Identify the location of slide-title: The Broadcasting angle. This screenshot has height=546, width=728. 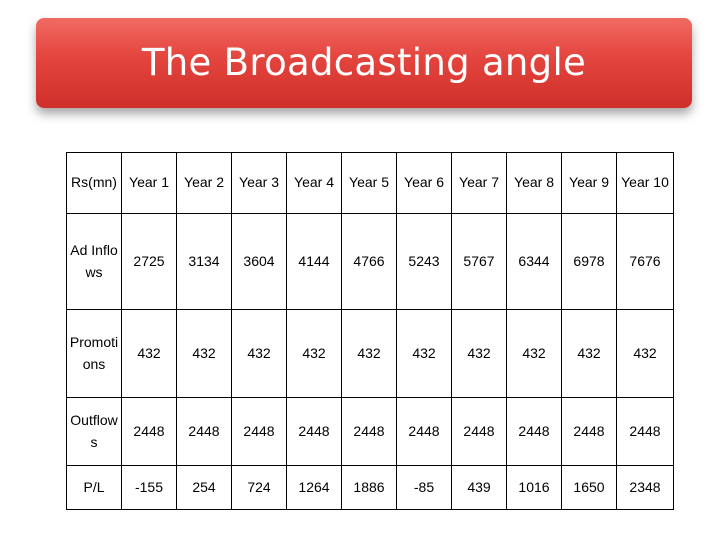
(364, 62).